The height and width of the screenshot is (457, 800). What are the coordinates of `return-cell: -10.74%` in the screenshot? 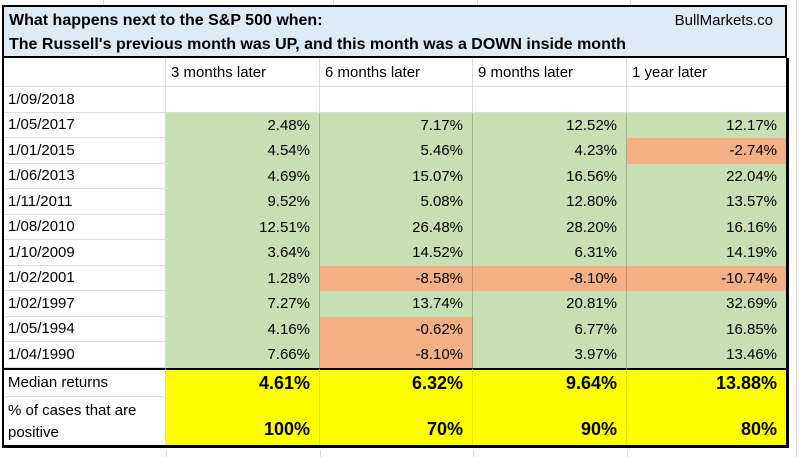 It's located at (706, 278).